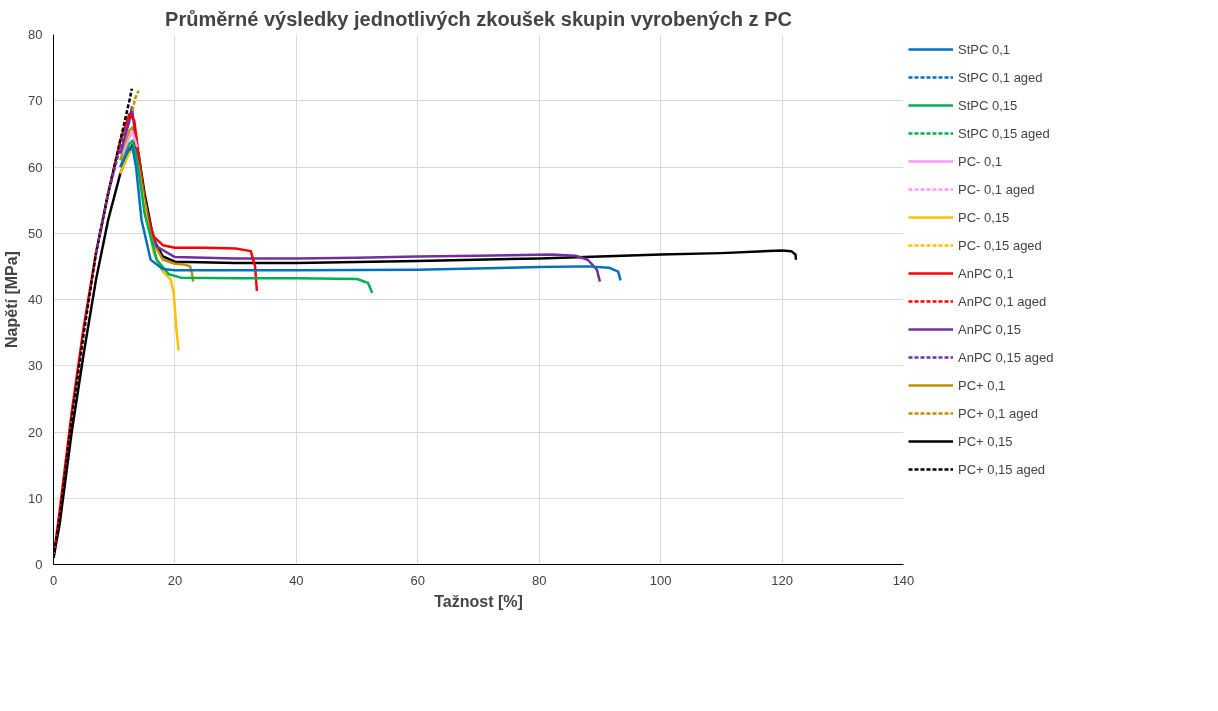  I want to click on y-tick-label: 80, so click(35, 34).